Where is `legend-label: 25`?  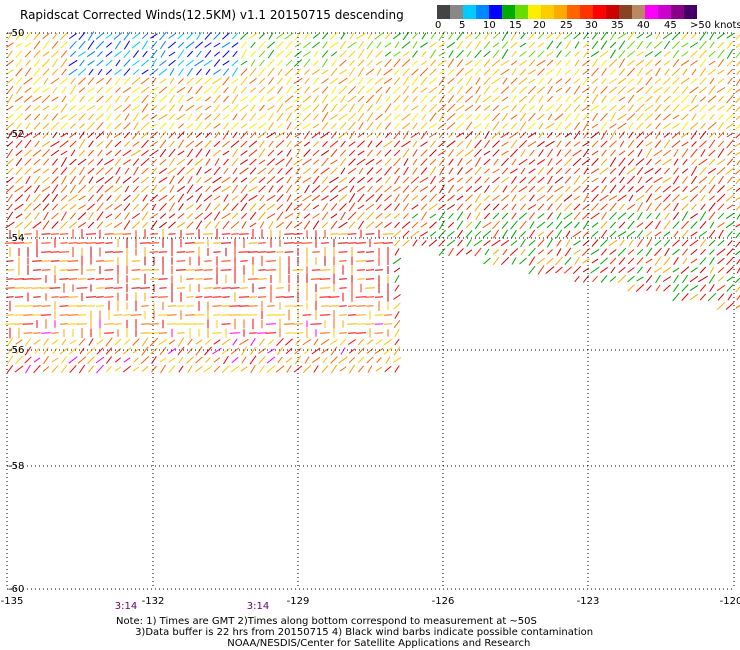
legend-label: 25 is located at coordinates (566, 25).